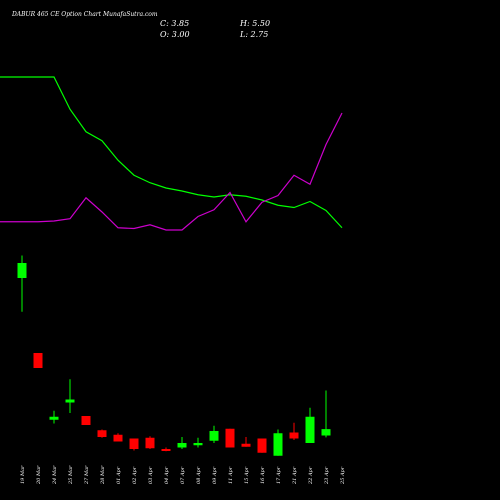 This screenshot has height=500, width=500. What do you see at coordinates (247, 475) in the screenshot?
I see `x-tick-label: 15 Apr` at bounding box center [247, 475].